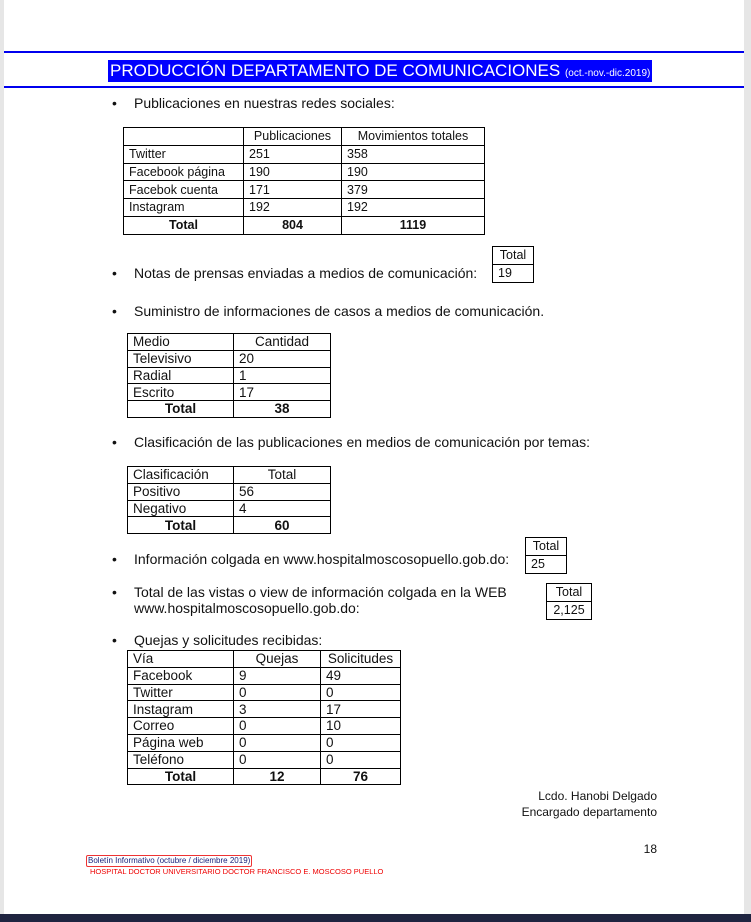  I want to click on table-cell: 49, so click(360, 675).